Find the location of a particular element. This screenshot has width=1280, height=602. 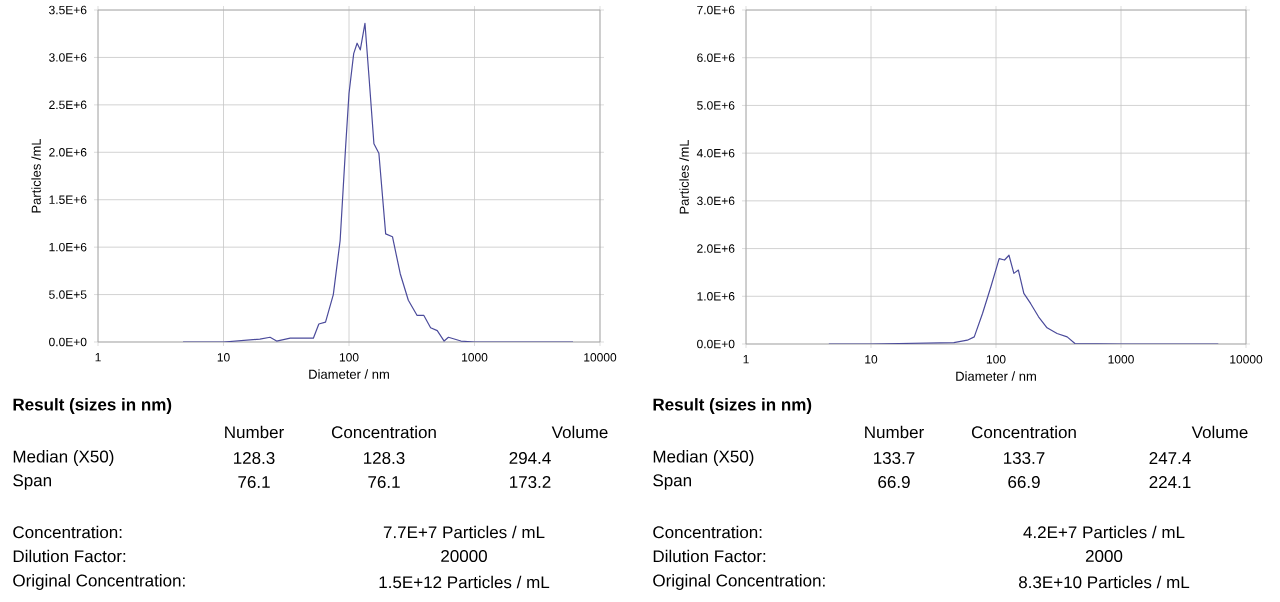

text: 224.1 is located at coordinates (1170, 482).